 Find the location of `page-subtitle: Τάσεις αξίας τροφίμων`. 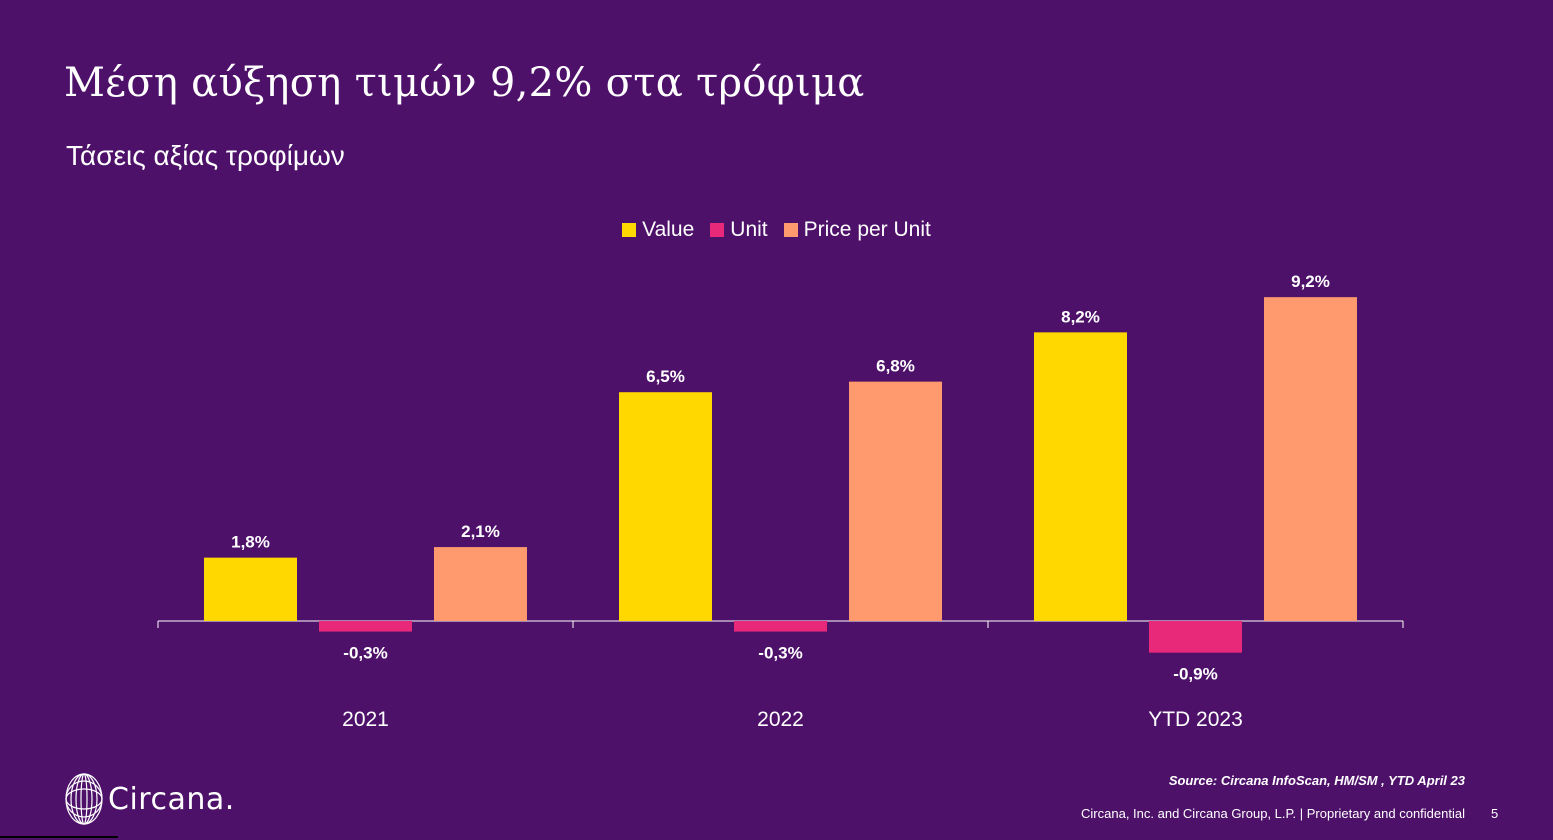

page-subtitle: Τάσεις αξίας τροφίμων is located at coordinates (205, 155).